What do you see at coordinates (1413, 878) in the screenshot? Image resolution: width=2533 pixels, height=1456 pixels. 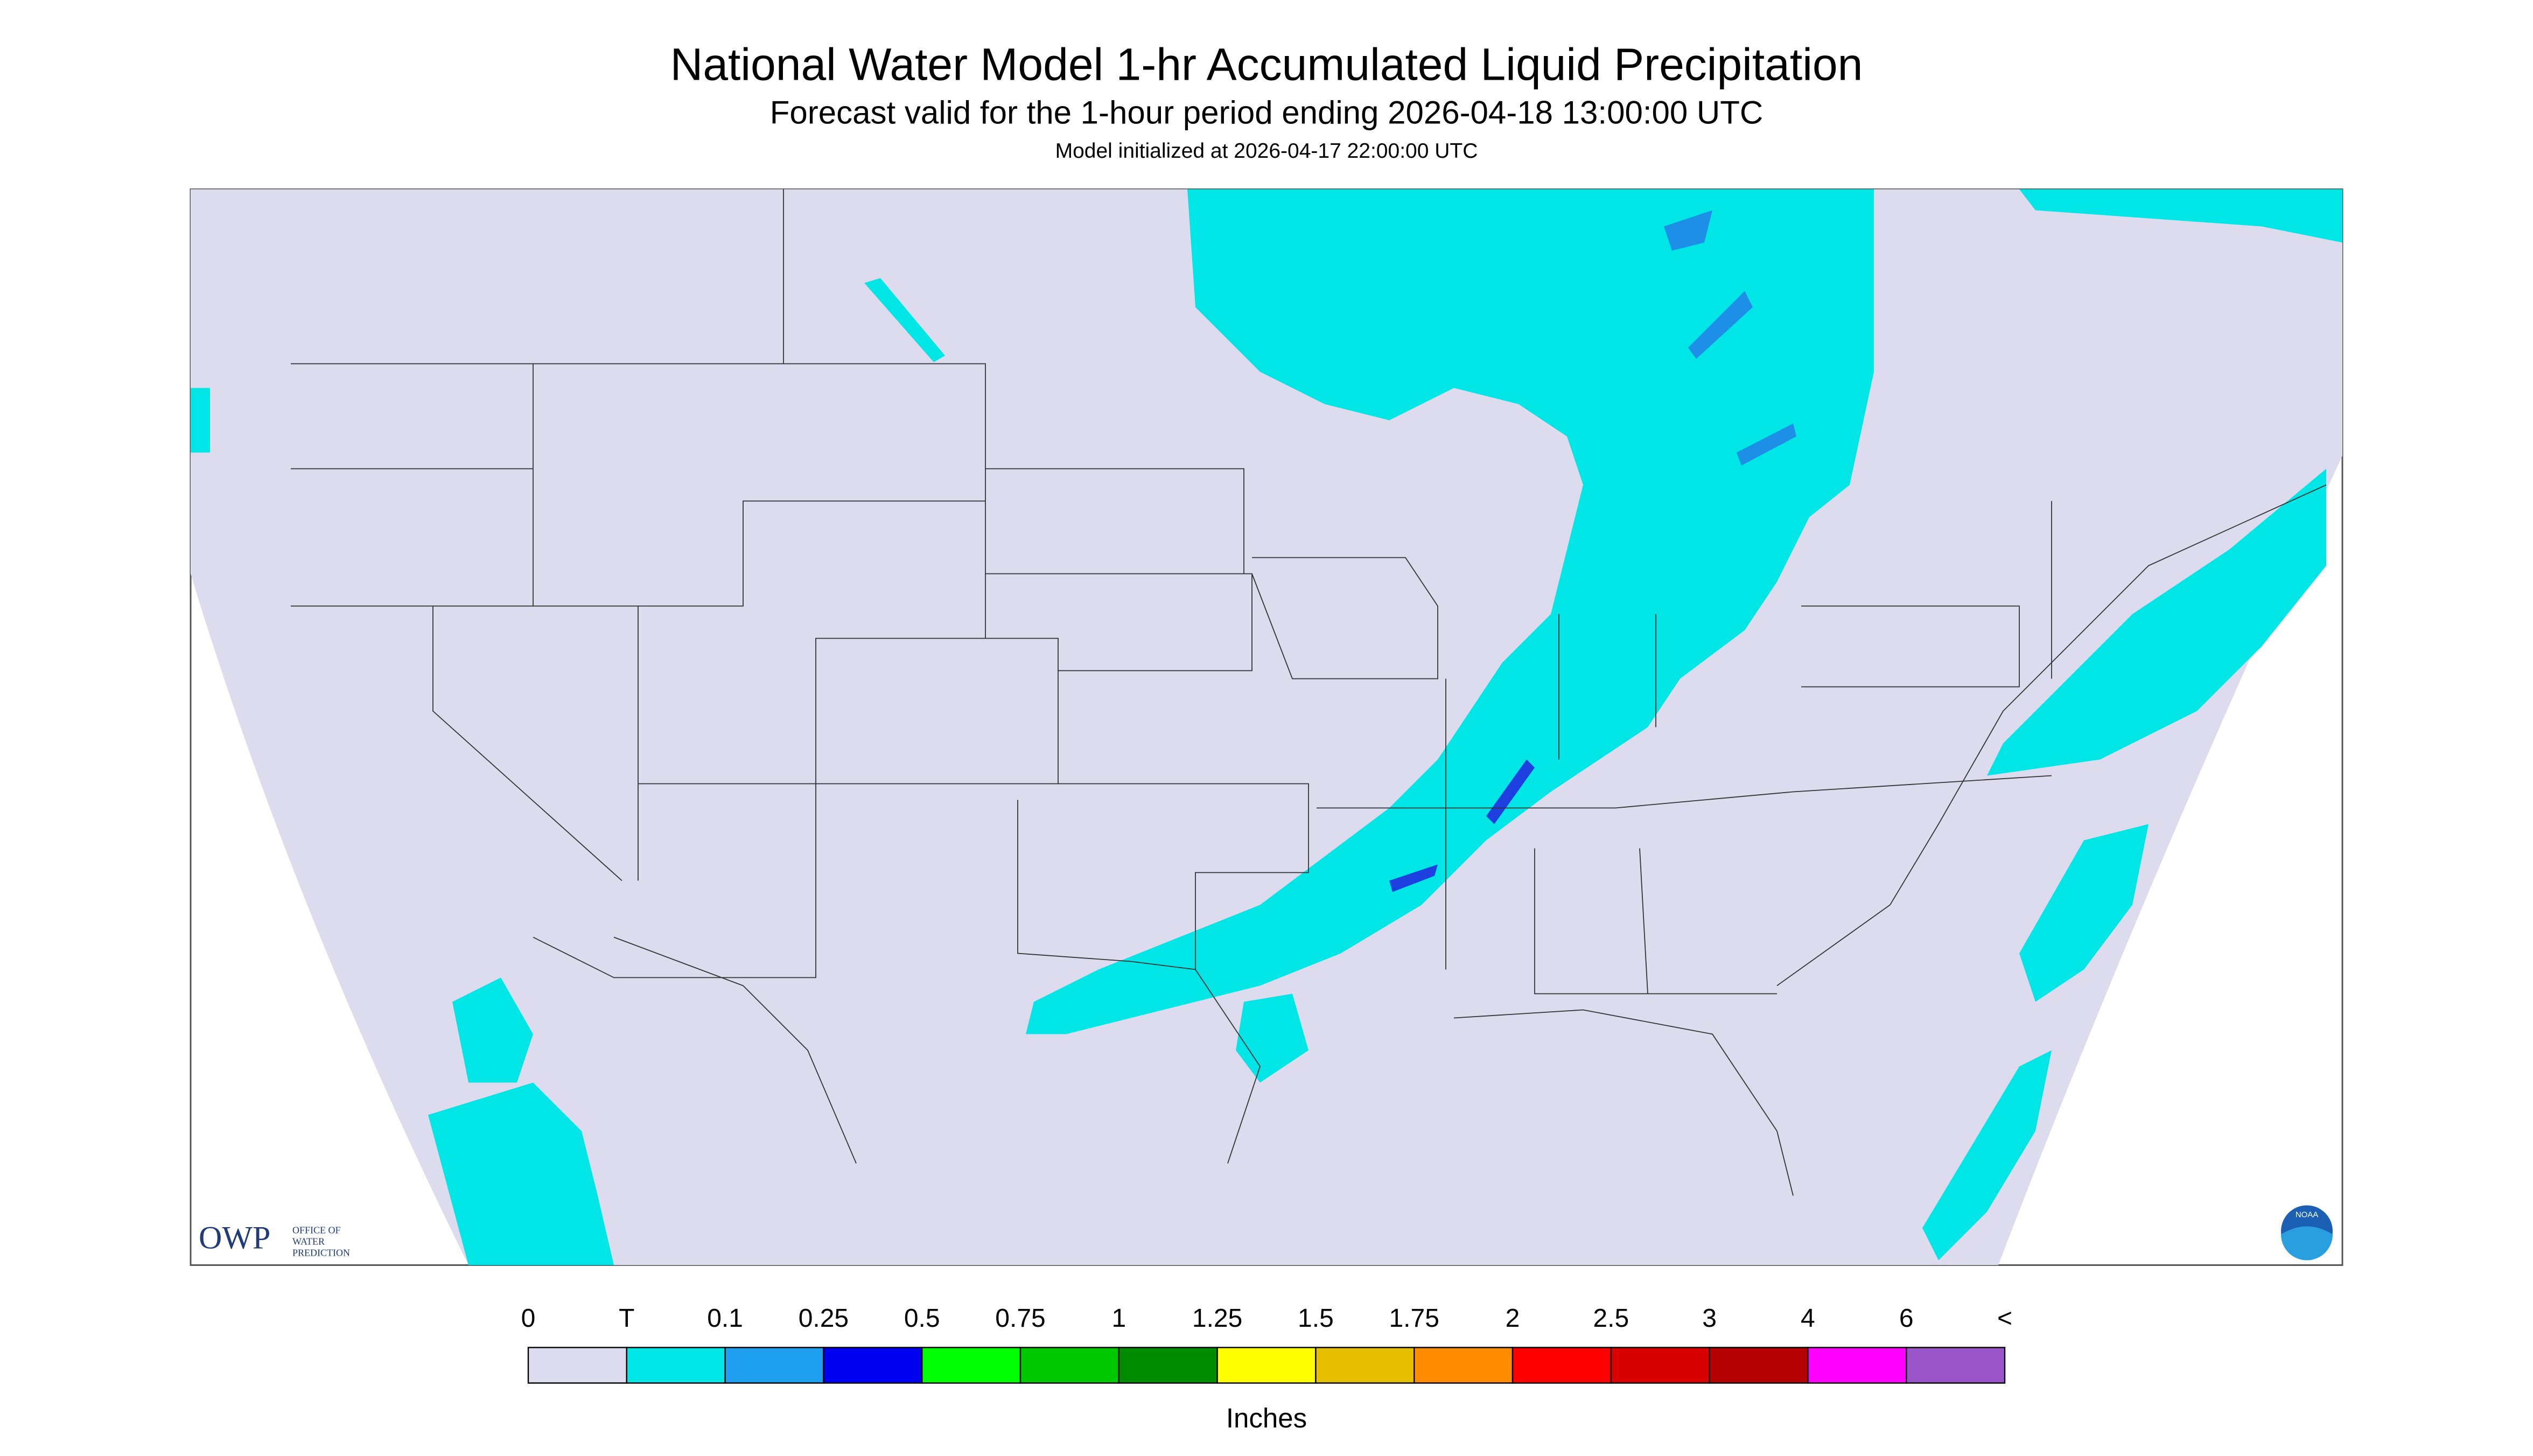 I see `precip-heavier` at bounding box center [1413, 878].